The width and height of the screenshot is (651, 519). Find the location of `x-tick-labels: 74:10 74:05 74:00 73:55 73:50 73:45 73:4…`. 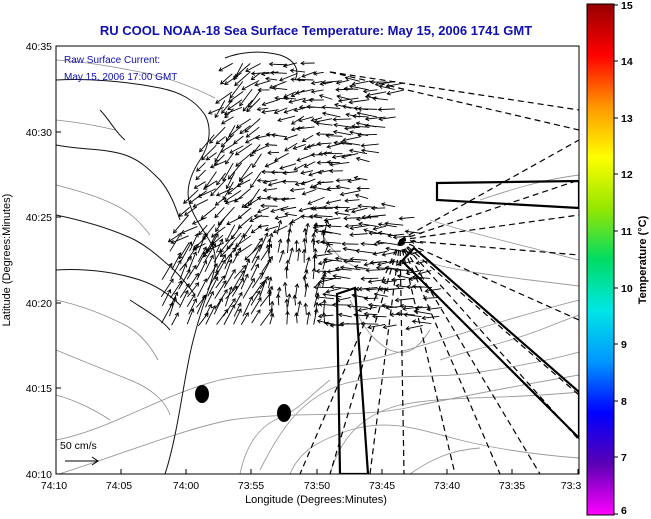

x-tick-labels: 74:10 74:05 74:00 73:55 73:50 73:45 73:4… is located at coordinates (311, 486).